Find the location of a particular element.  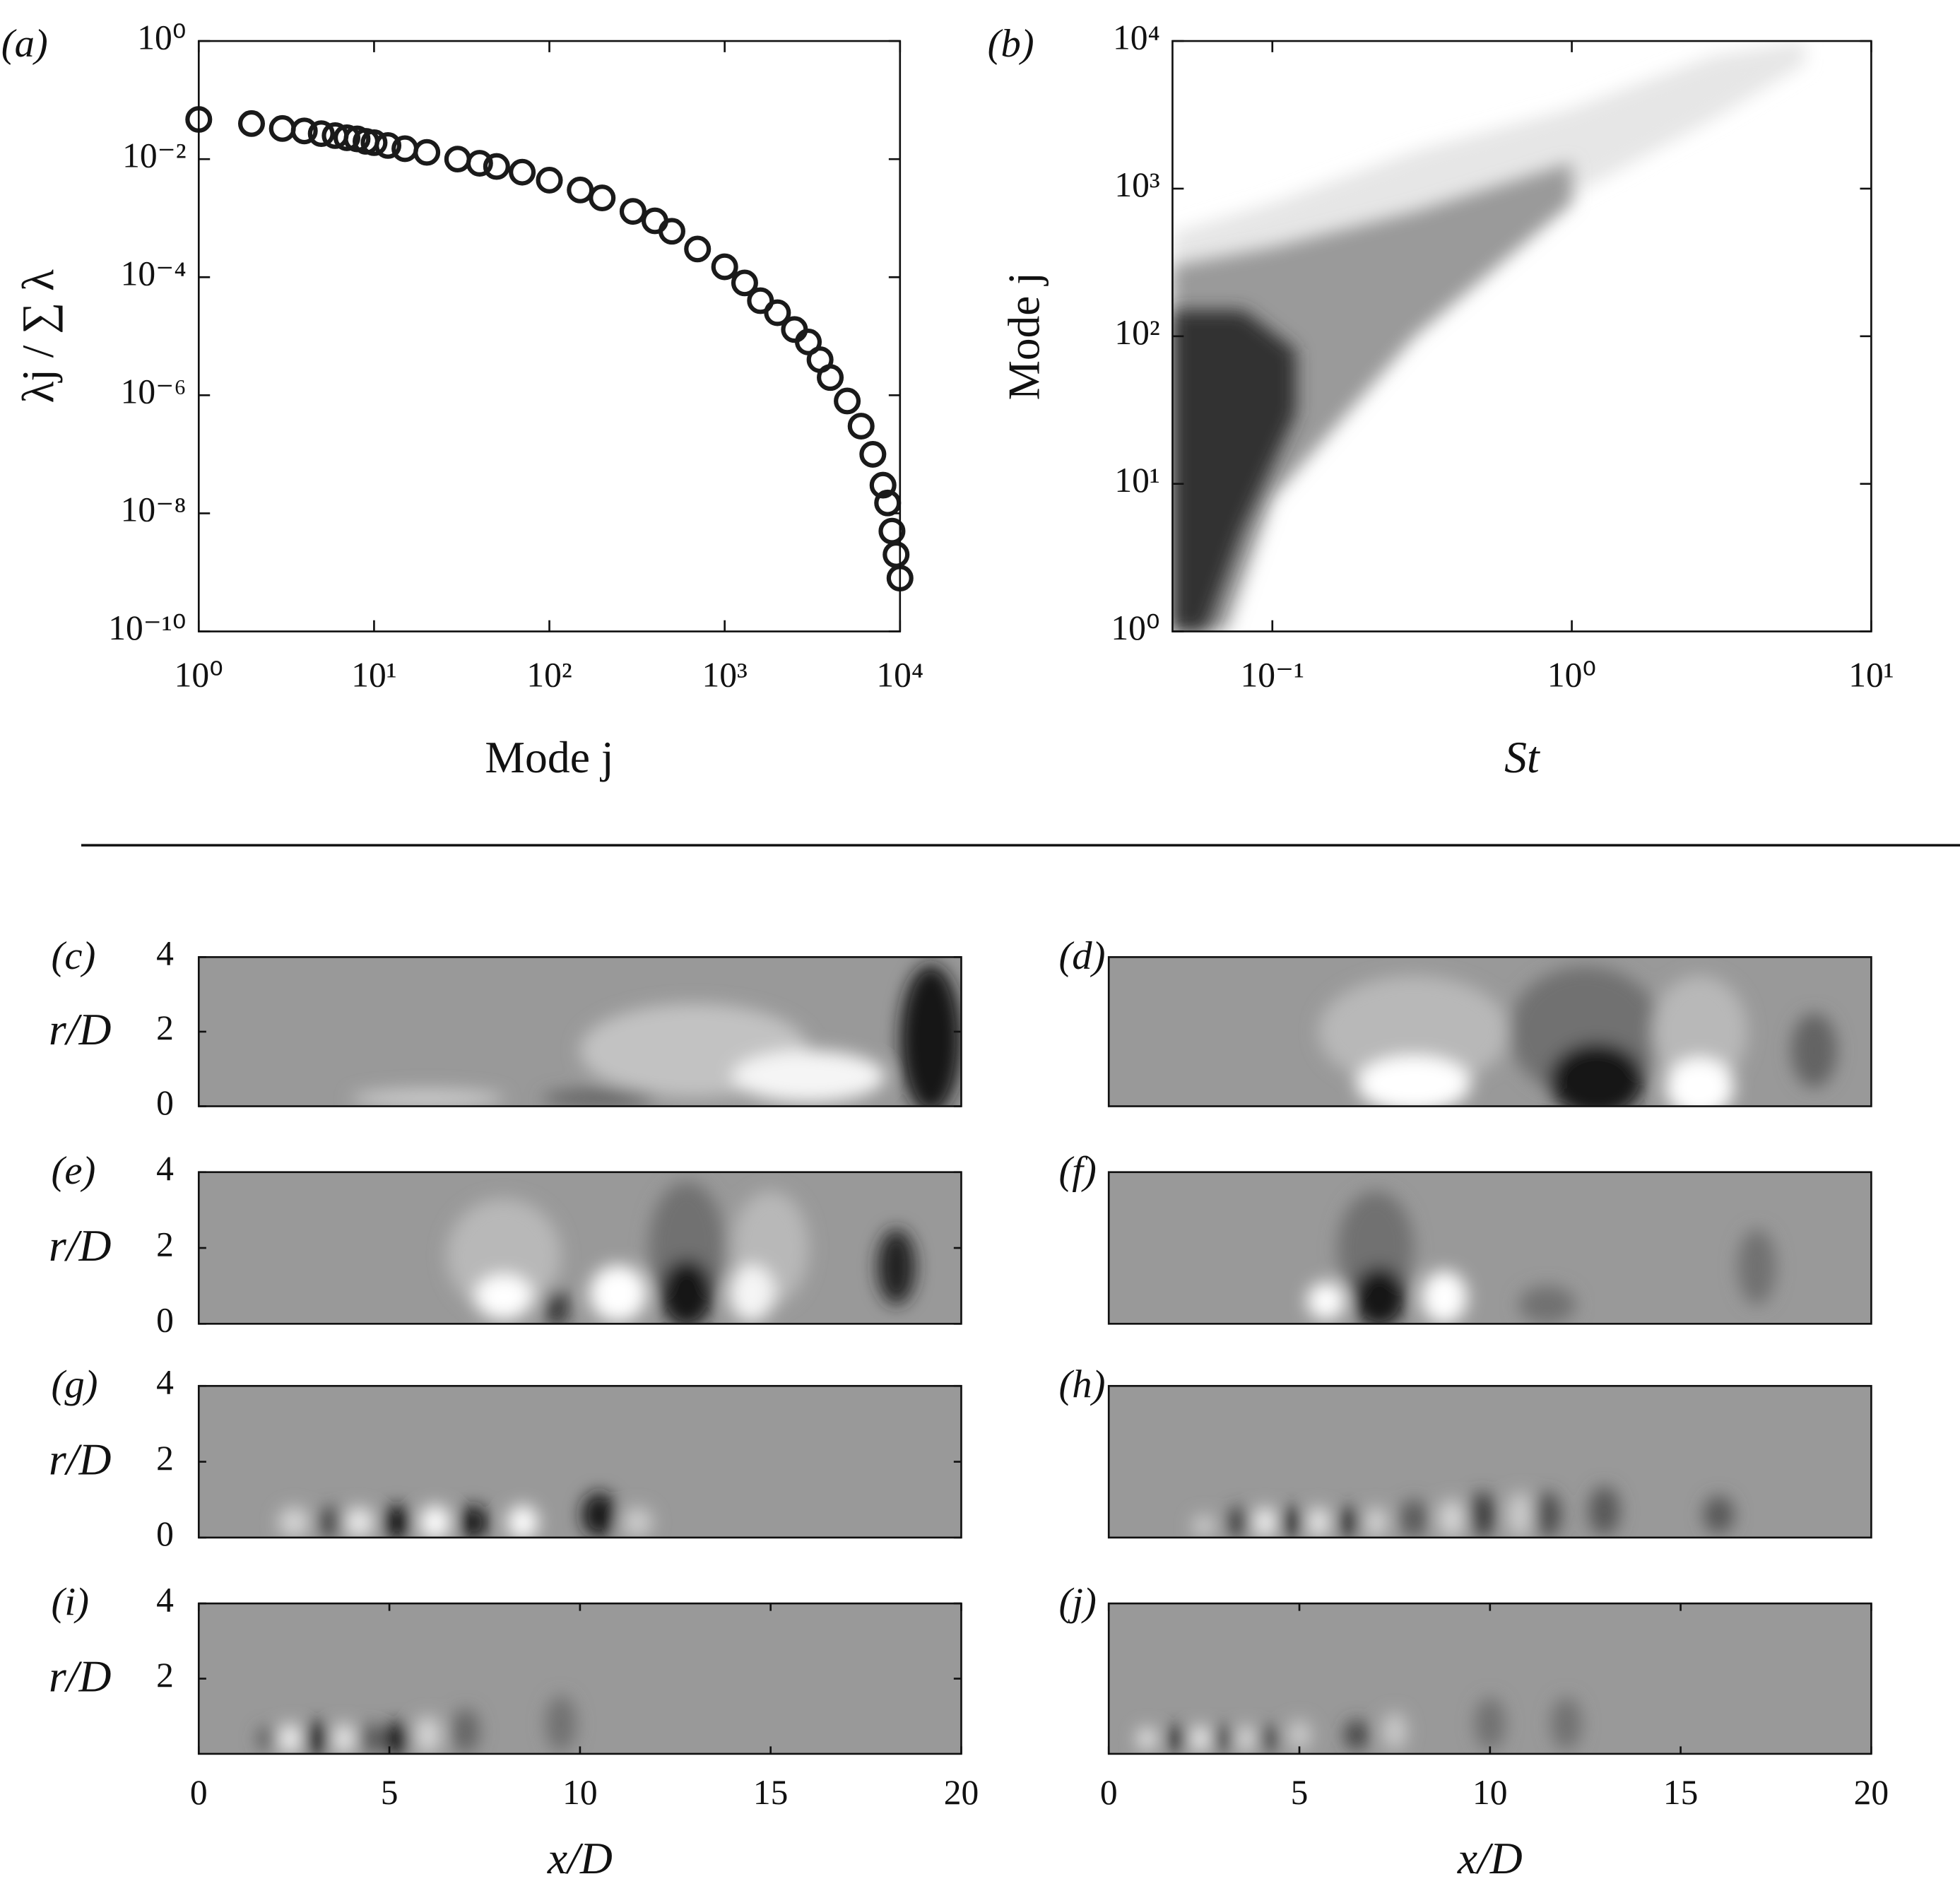

x-tick-label: 10¹ is located at coordinates (1871, 675).